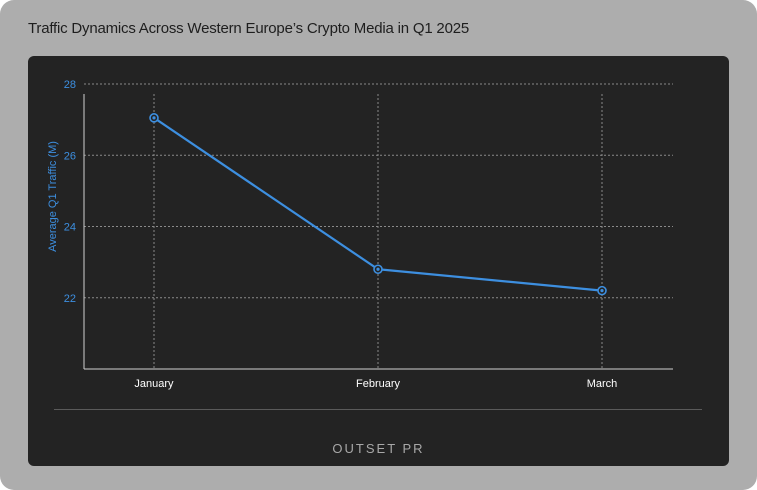 The width and height of the screenshot is (757, 490). Describe the element at coordinates (53, 196) in the screenshot. I see `y-axis-label: Average Q1 Traffic (M)` at that location.